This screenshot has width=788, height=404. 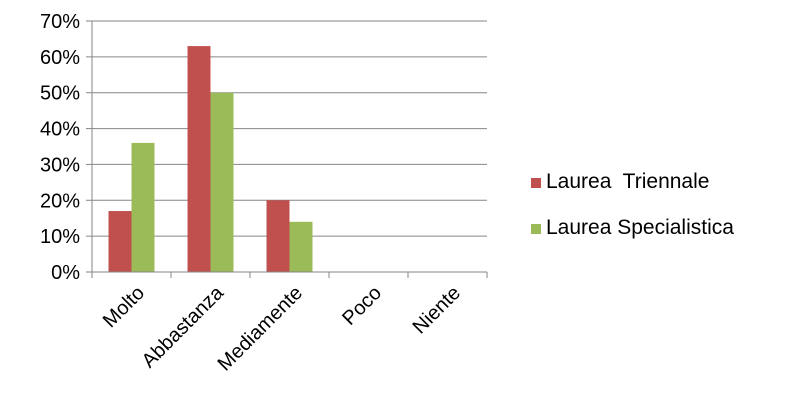 I want to click on bar-laurea-triennale-abbastanza, so click(x=199, y=159).